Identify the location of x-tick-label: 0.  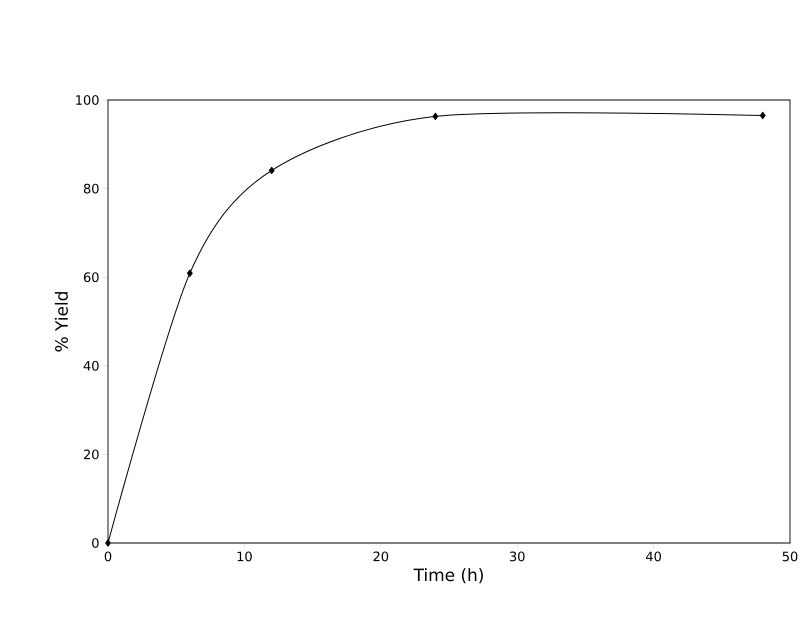
(108, 557).